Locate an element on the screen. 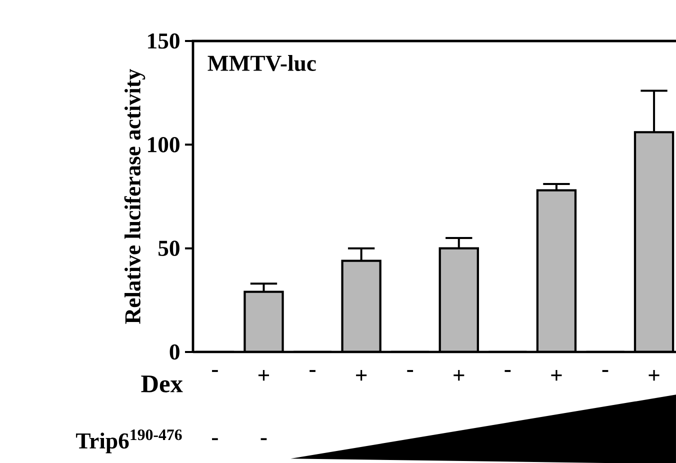  y-axis-title: Relative luciferase activity is located at coordinates (135, 196).